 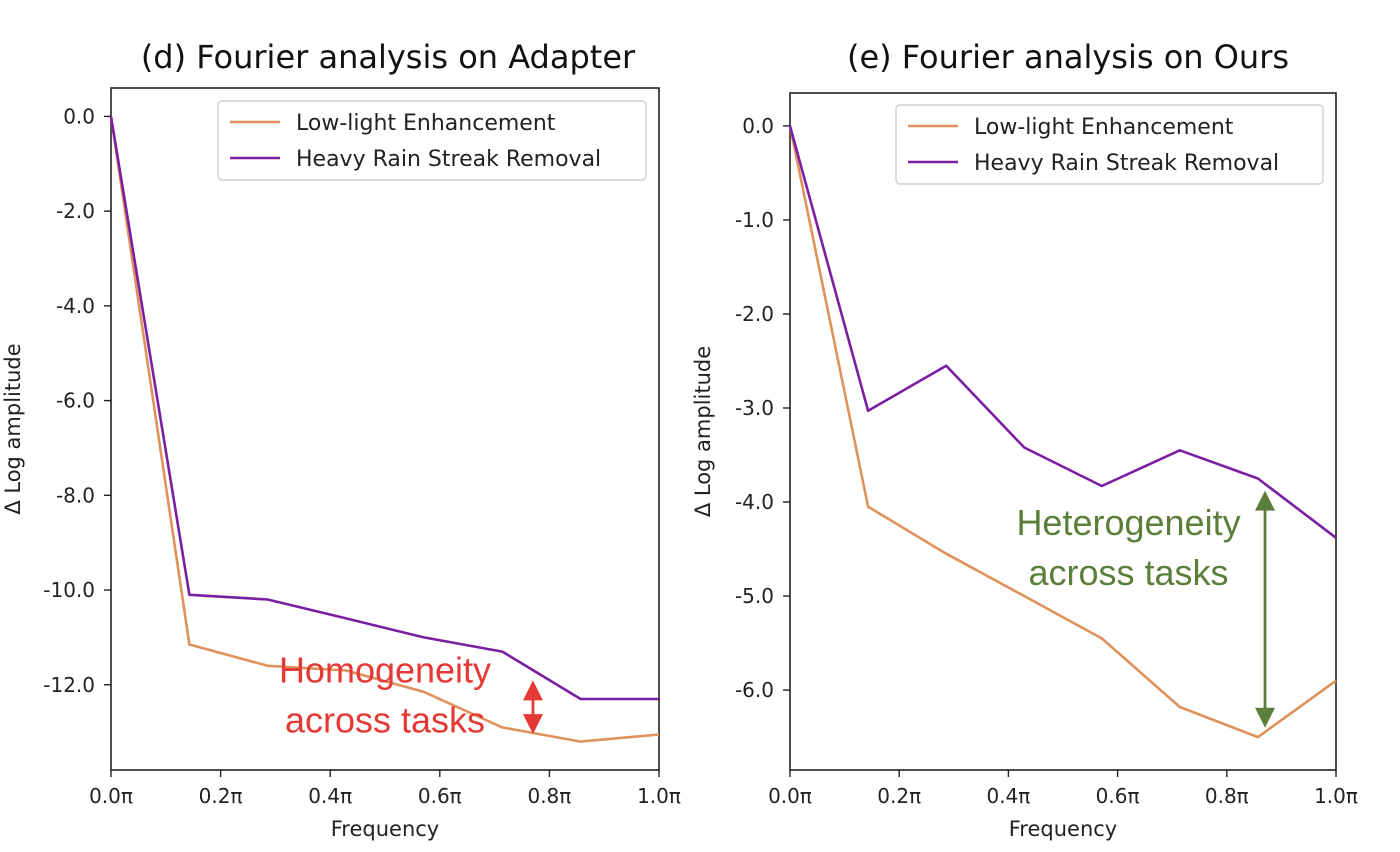 What do you see at coordinates (754, 596) in the screenshot?
I see `y-tick-label: -5.0` at bounding box center [754, 596].